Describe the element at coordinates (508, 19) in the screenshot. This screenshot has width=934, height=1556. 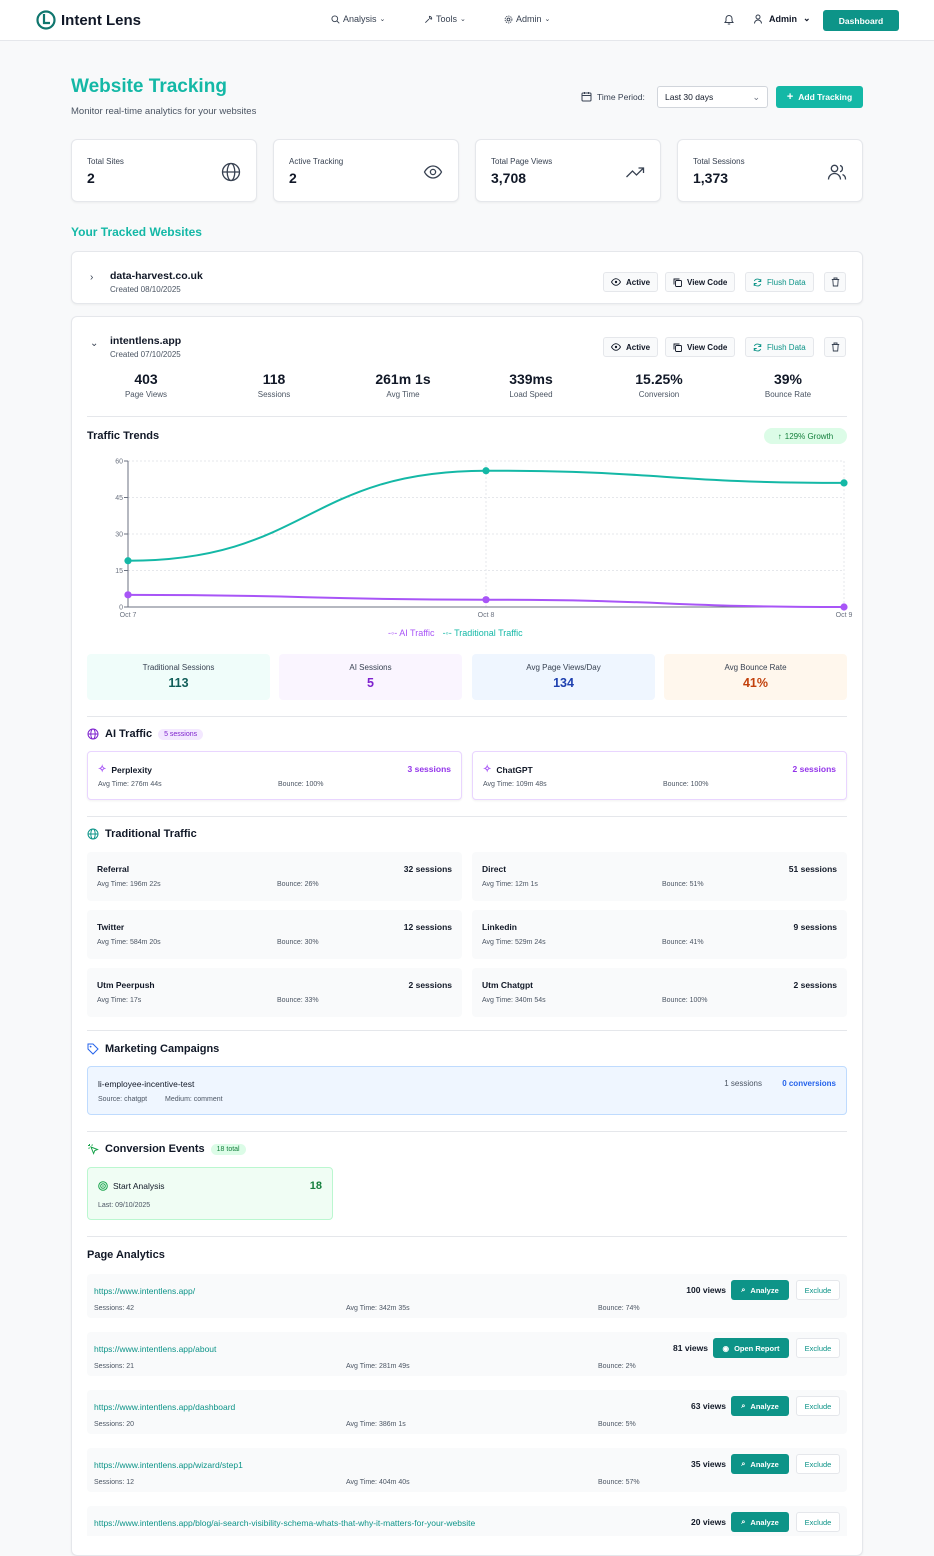
I see `gear-icon` at that location.